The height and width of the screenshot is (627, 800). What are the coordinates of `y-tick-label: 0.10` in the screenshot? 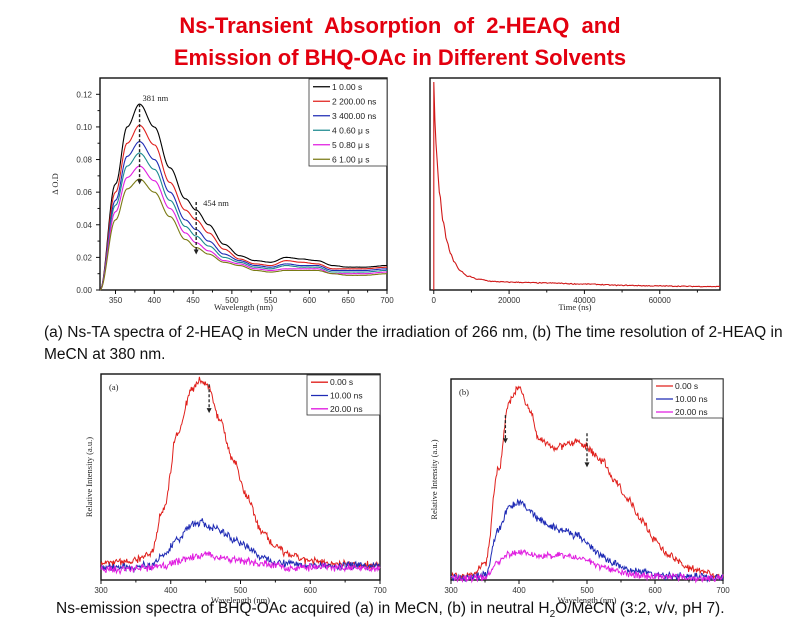 It's located at (84, 127).